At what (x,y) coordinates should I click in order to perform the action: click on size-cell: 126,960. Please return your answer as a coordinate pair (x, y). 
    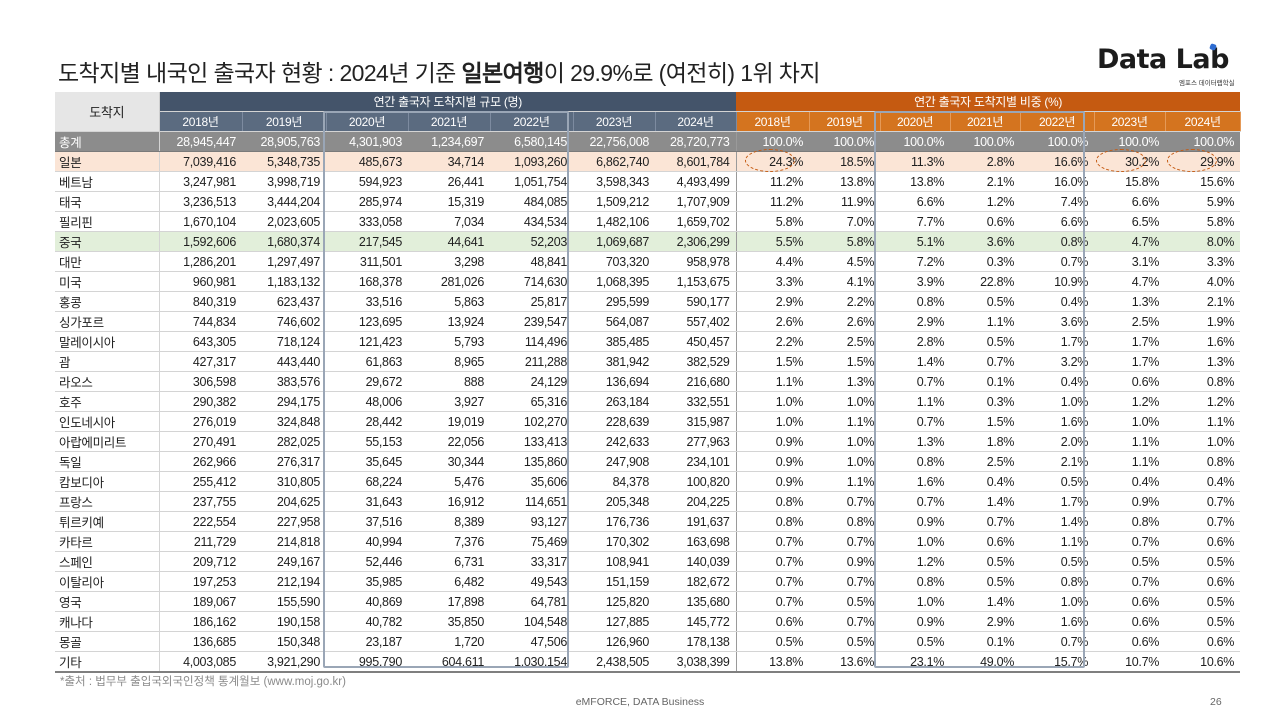
    Looking at the image, I should click on (614, 642).